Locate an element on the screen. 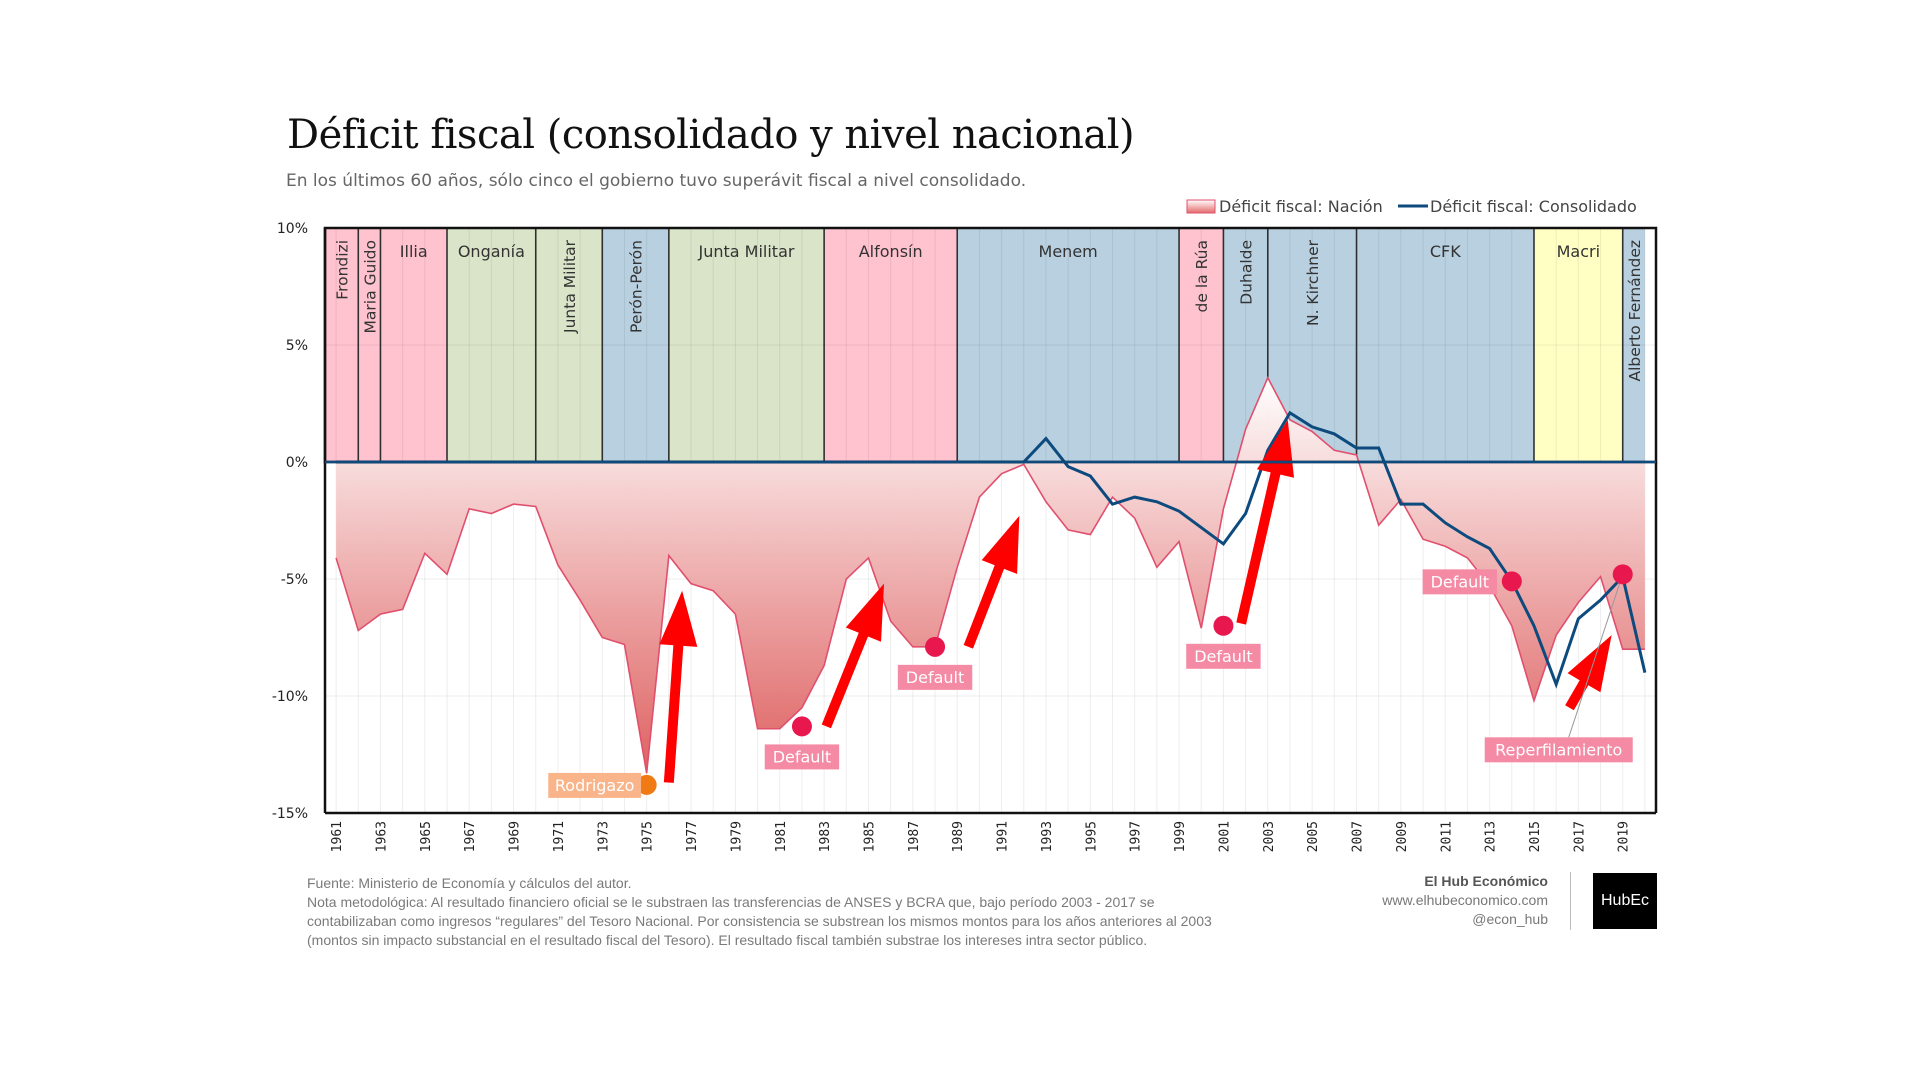 The height and width of the screenshot is (1080, 1920). x-tick-label: 2017 is located at coordinates (1579, 836).